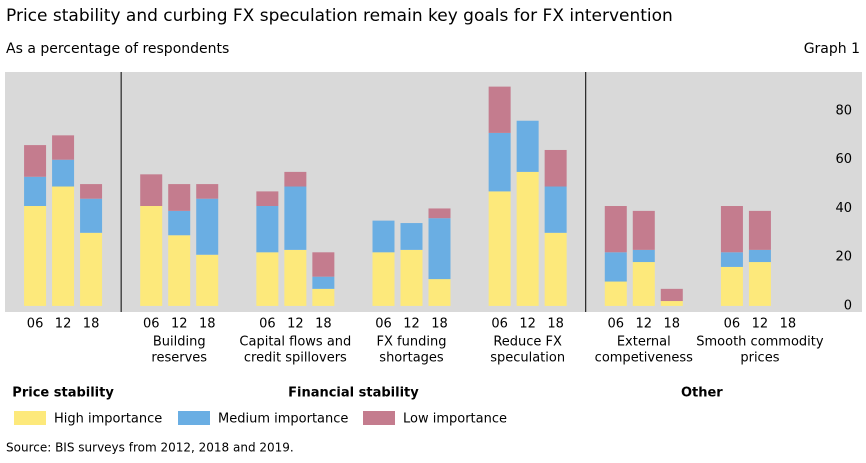  I want to click on group-label: FX funding, so click(412, 342).